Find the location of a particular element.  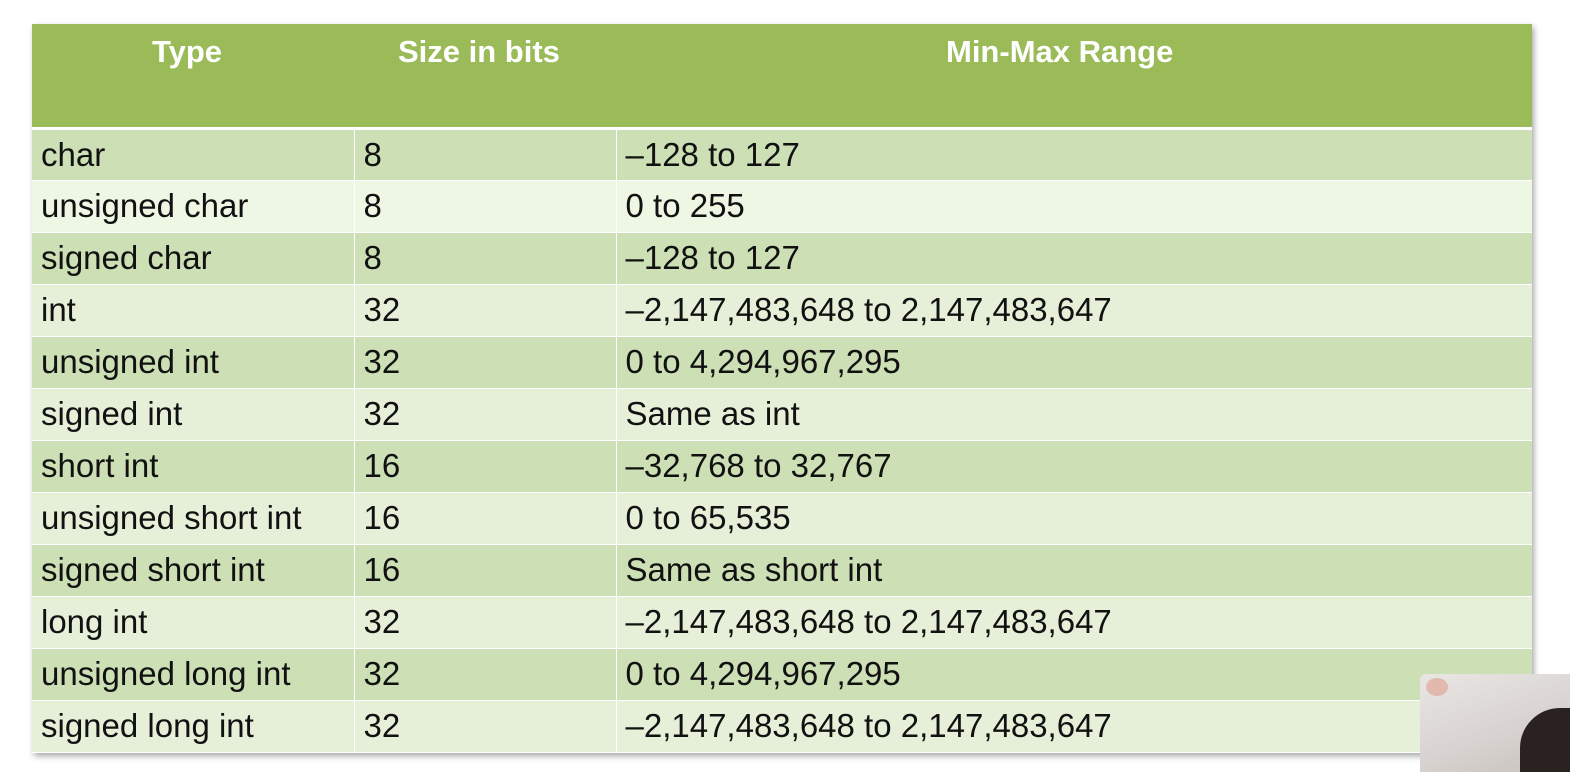

cell-type: unsigned char is located at coordinates (193, 206).